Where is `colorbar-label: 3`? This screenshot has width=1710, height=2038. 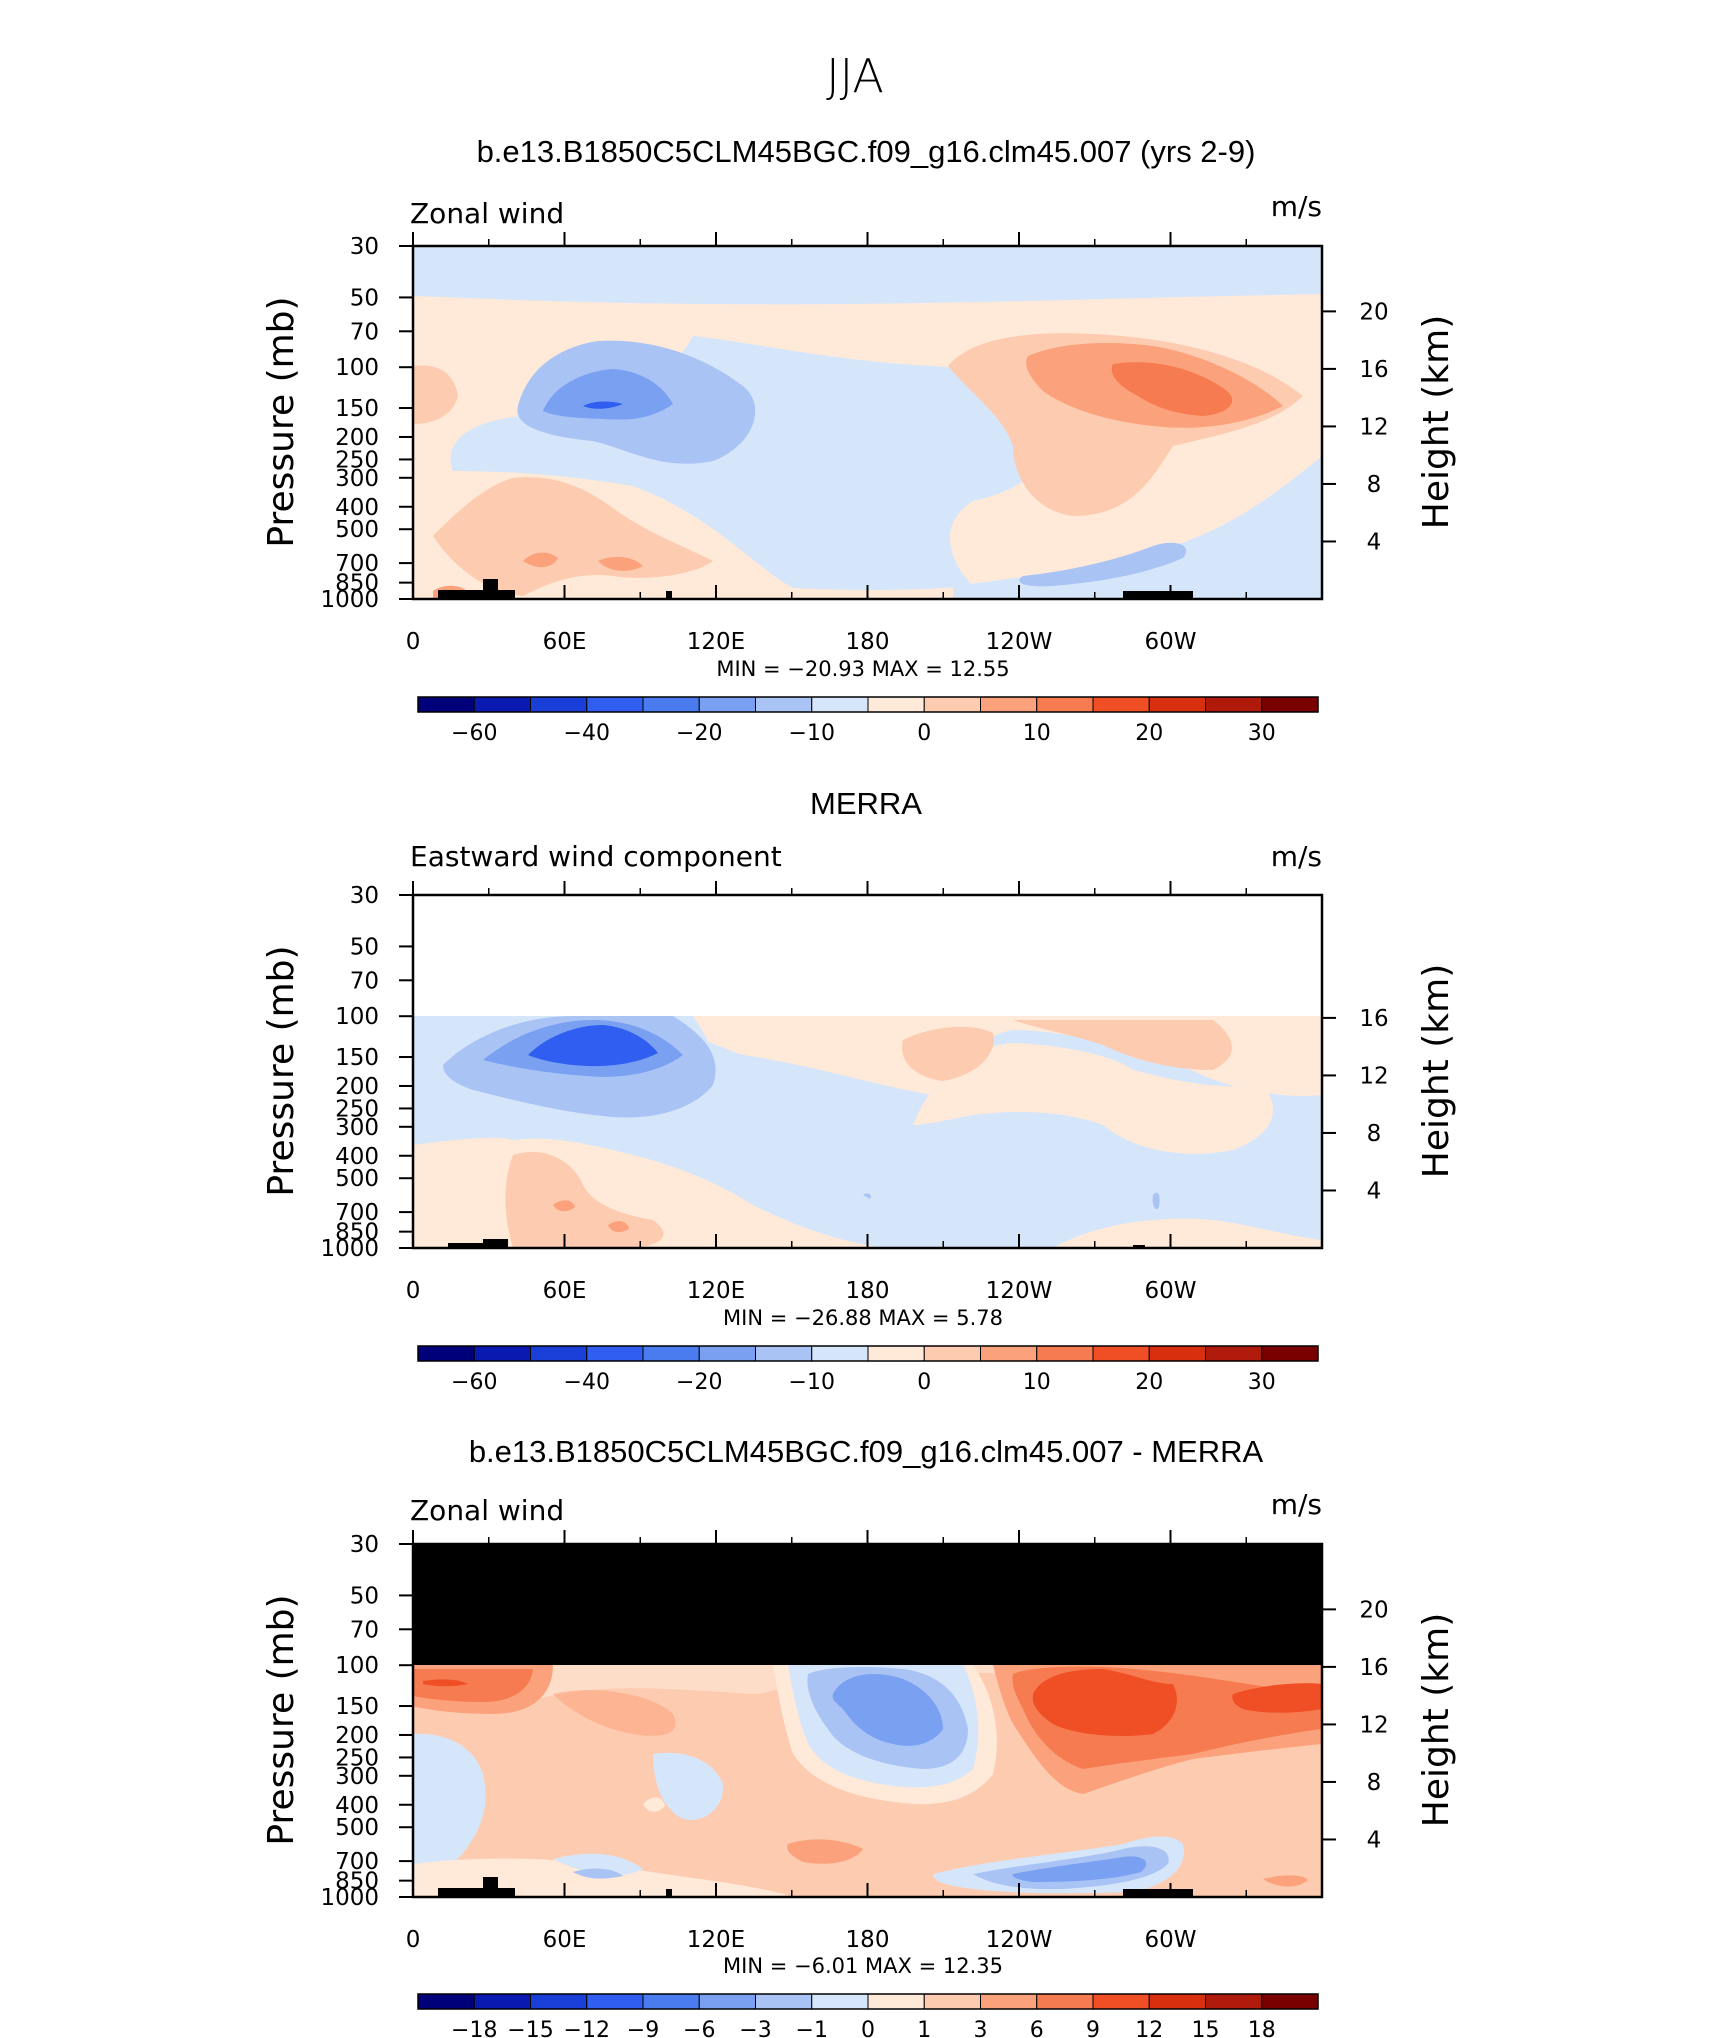
colorbar-label: 3 is located at coordinates (981, 2028).